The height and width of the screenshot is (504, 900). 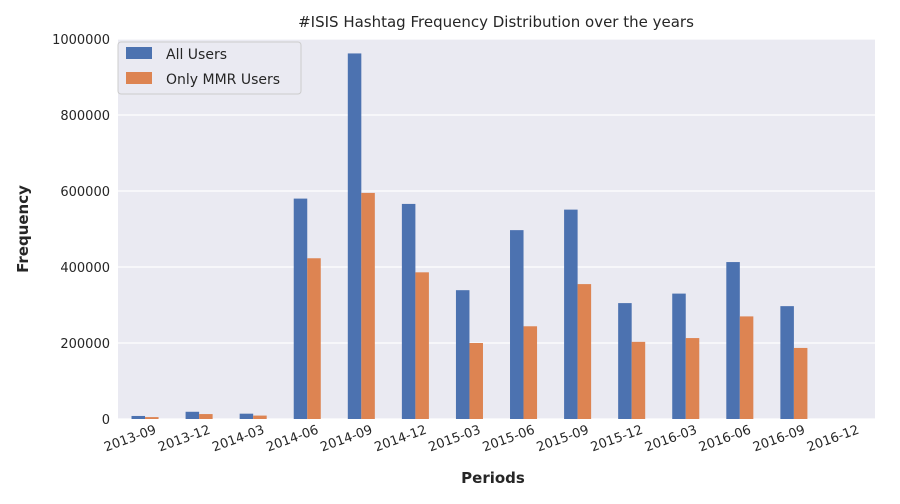 I want to click on y-tick-label: 600000, so click(x=85, y=192).